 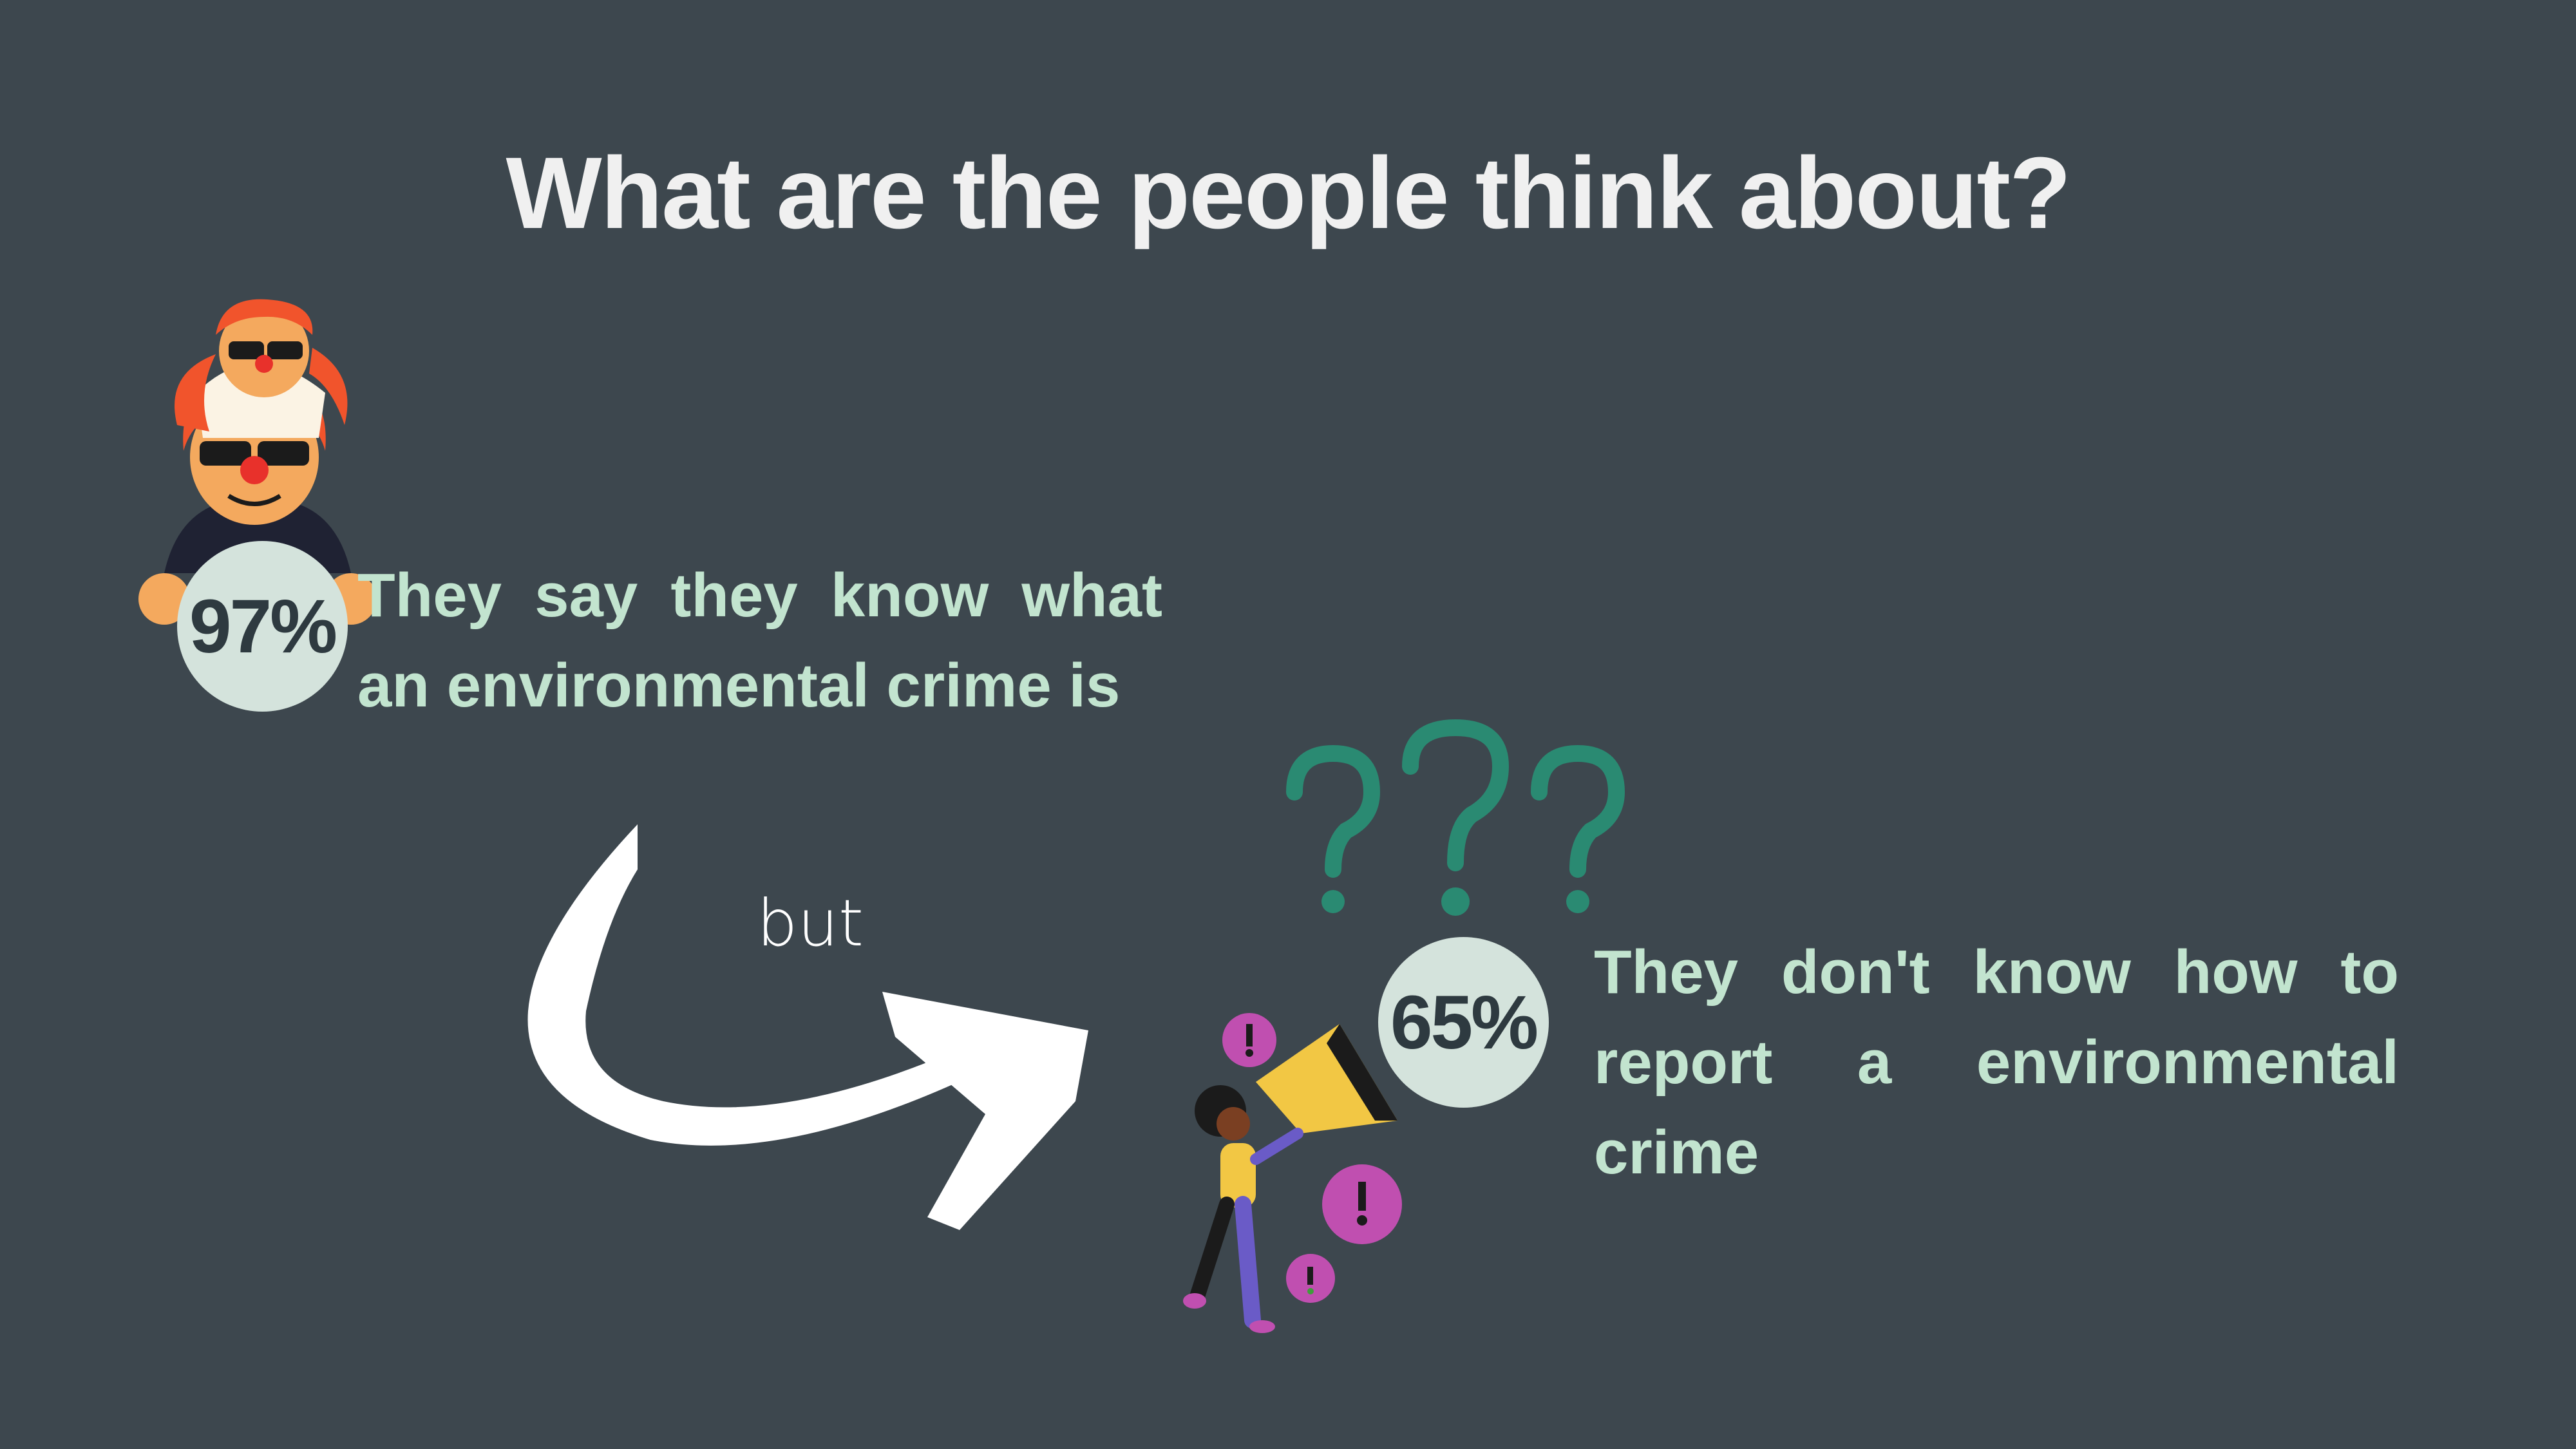 I want to click on connector-label: but, so click(x=811, y=923).